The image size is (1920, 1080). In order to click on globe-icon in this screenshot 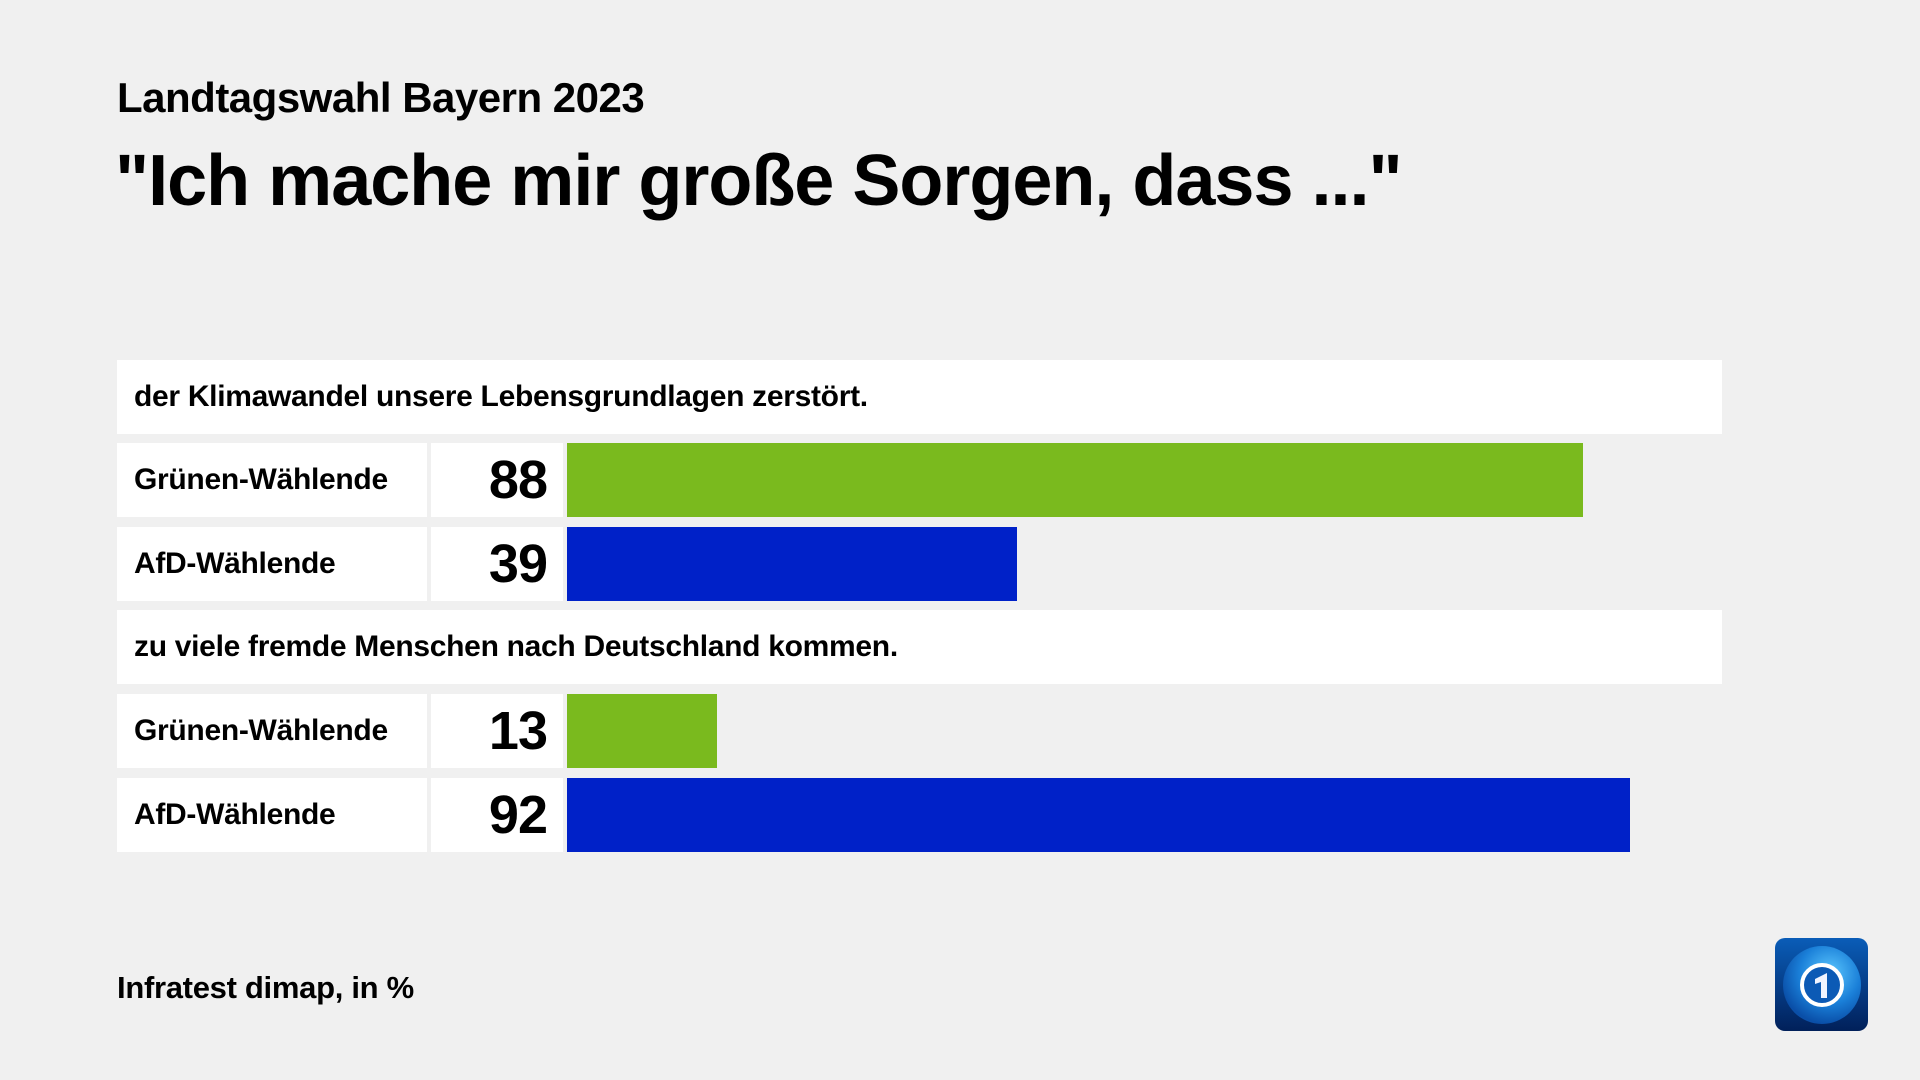, I will do `click(1822, 985)`.